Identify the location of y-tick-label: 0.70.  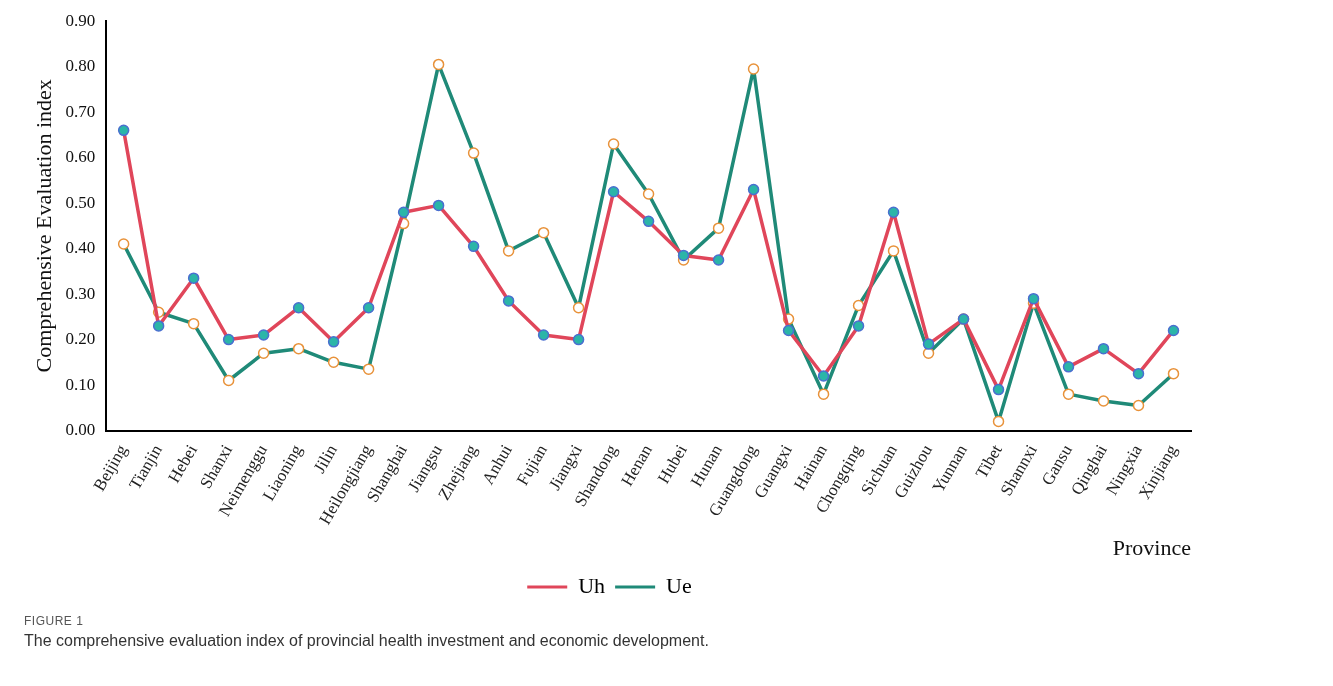
(80, 111).